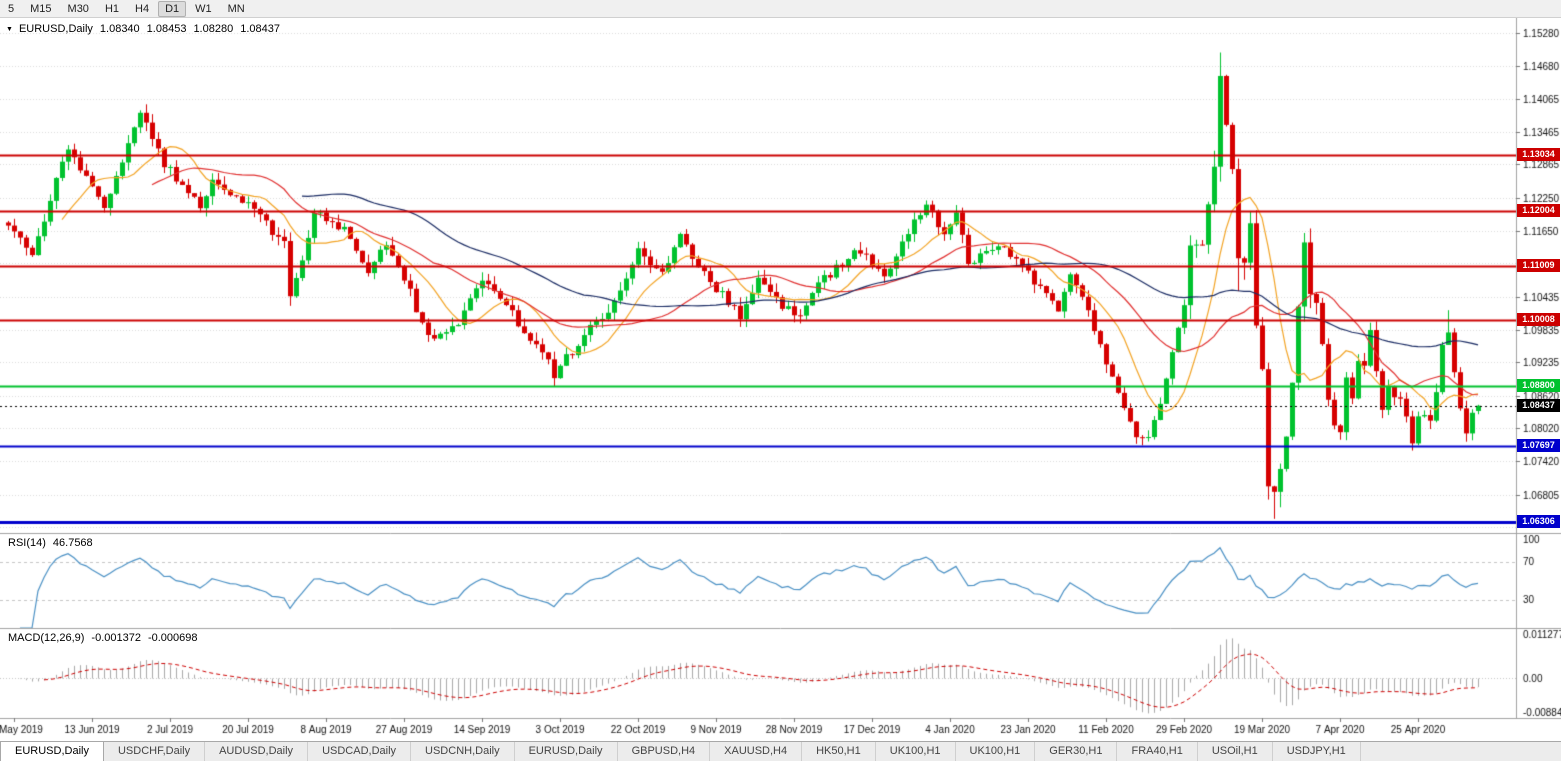  Describe the element at coordinates (1538, 265) in the screenshot. I see `resistance-line-1-11009-tag: 1.11009` at that location.